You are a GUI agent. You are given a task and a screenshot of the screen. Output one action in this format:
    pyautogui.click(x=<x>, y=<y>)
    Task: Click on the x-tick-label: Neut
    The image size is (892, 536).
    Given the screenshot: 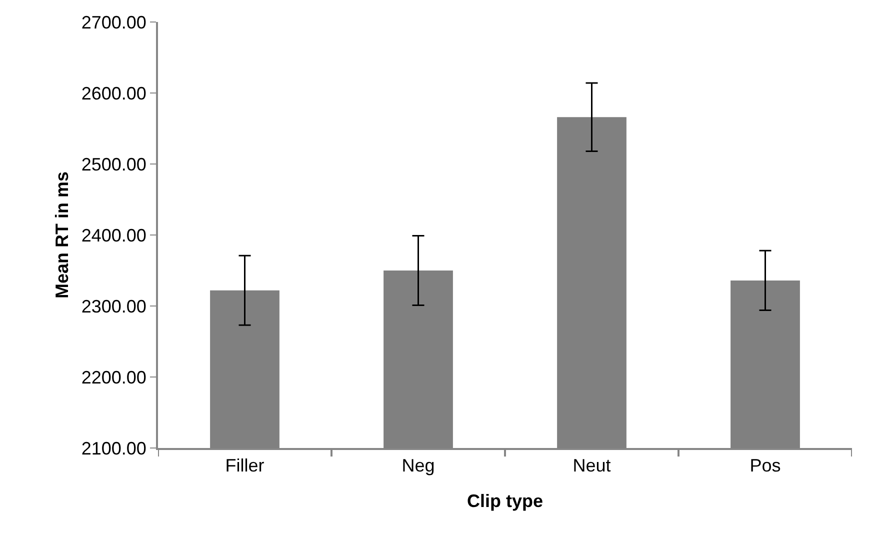 What is the action you would take?
    pyautogui.click(x=591, y=466)
    